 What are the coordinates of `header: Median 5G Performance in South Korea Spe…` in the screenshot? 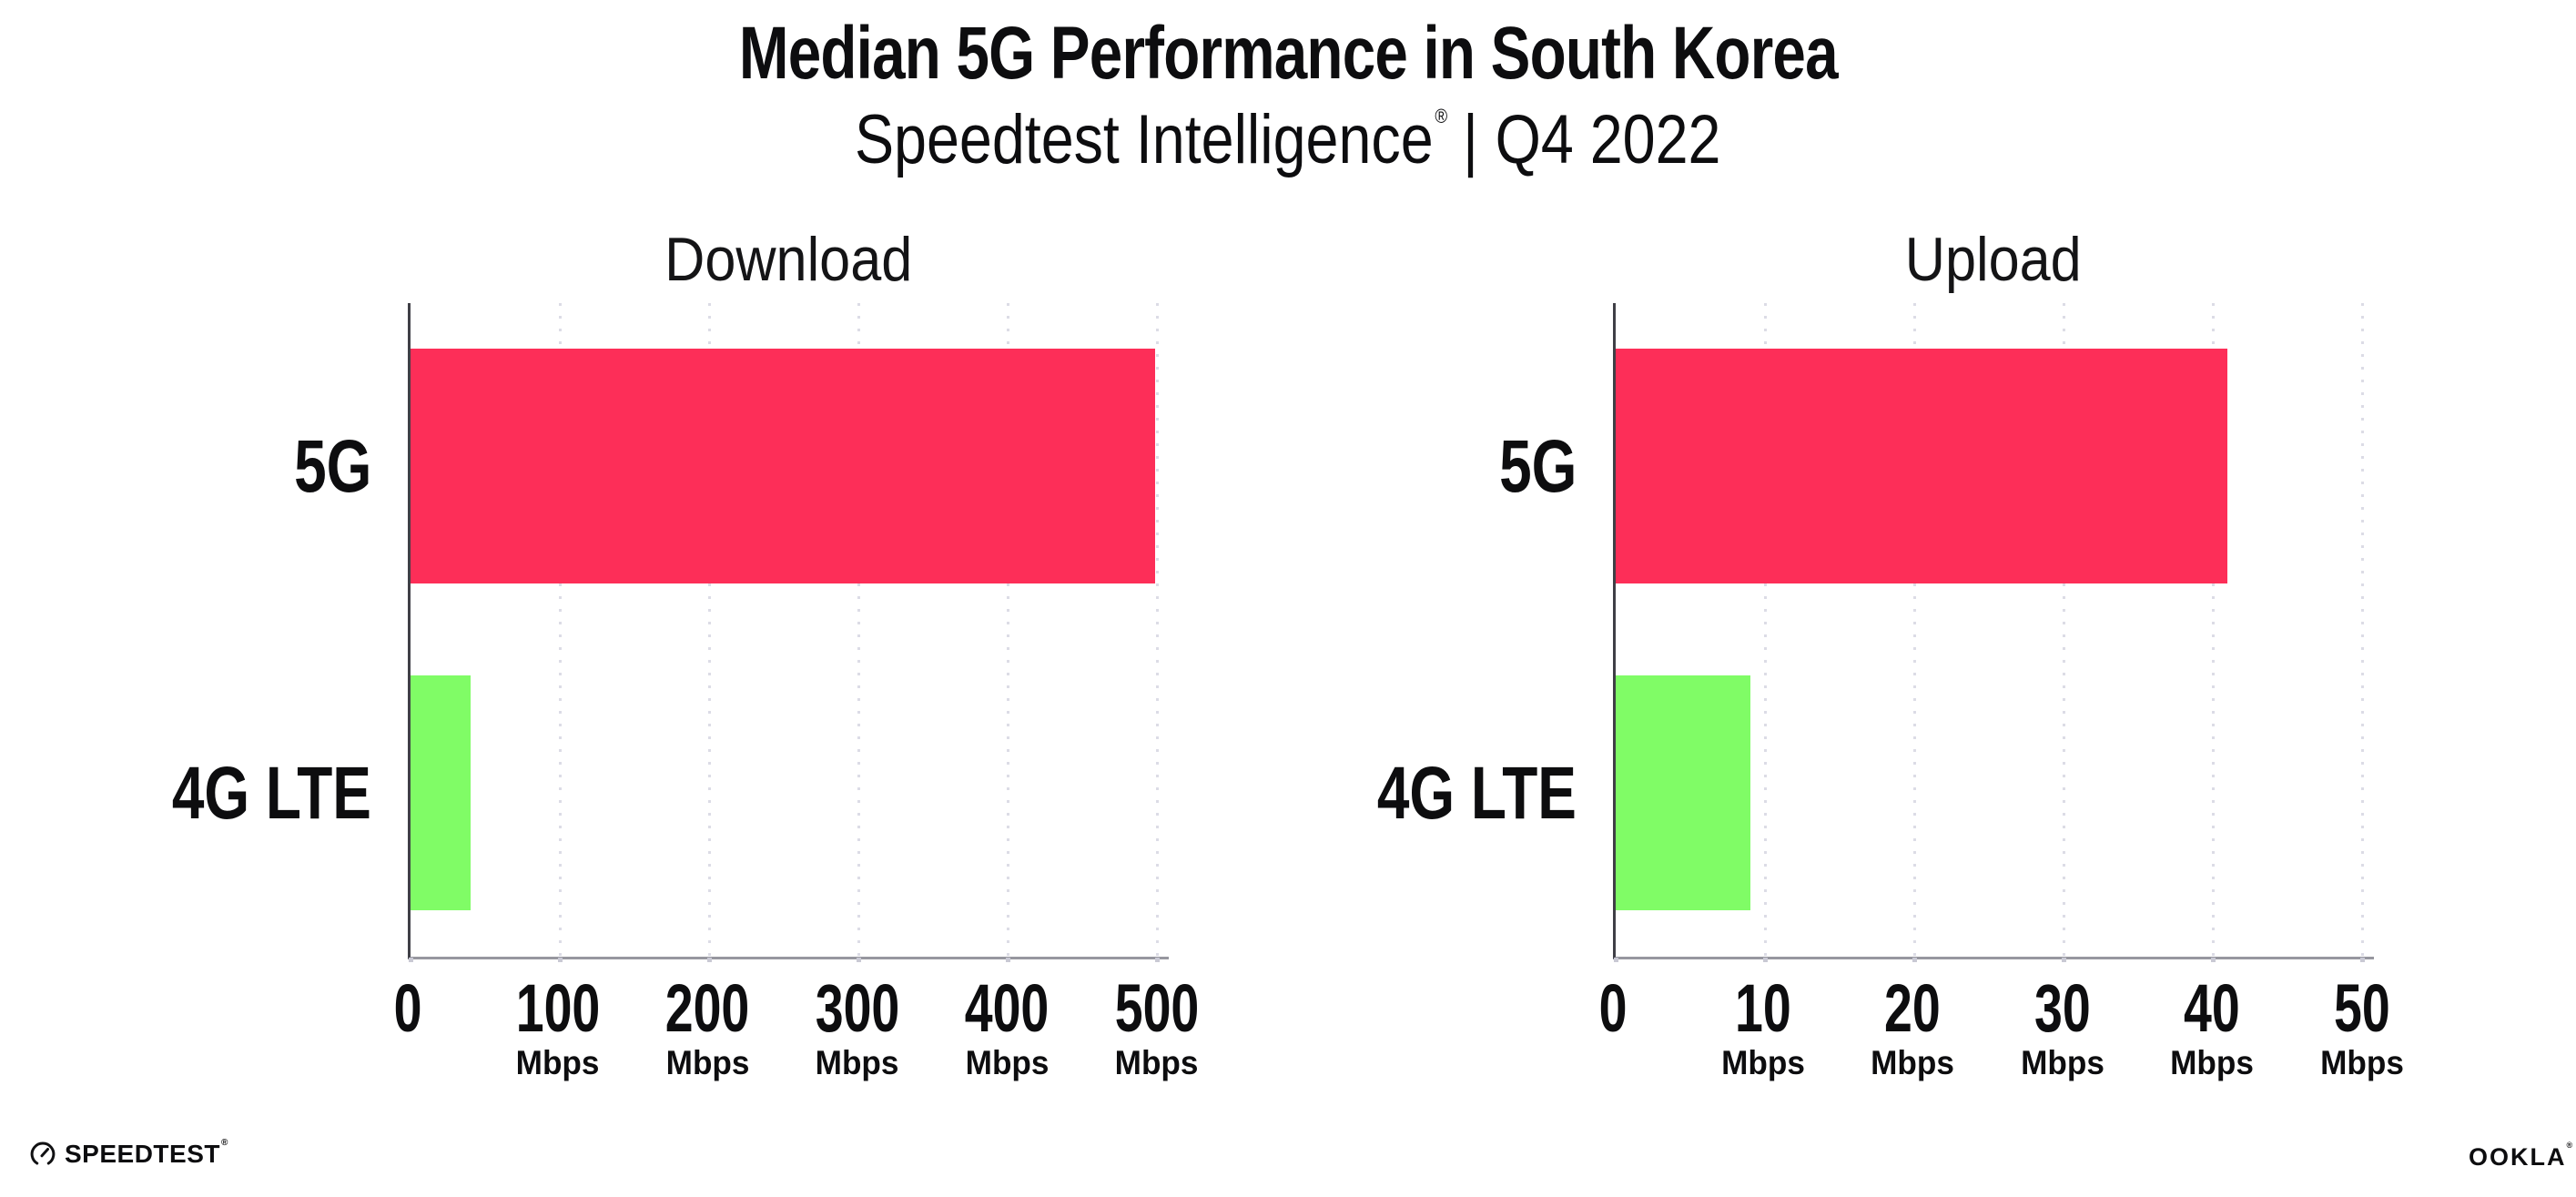 It's located at (1288, 88).